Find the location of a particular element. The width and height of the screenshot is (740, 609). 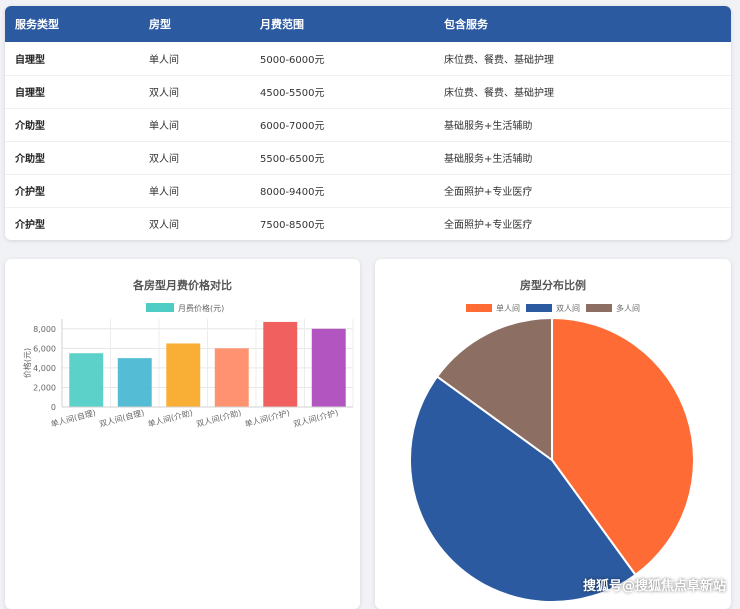

table-row: 自理型 双人间 4500-5500元 床位费、餐费、基础护理 is located at coordinates (368, 91).